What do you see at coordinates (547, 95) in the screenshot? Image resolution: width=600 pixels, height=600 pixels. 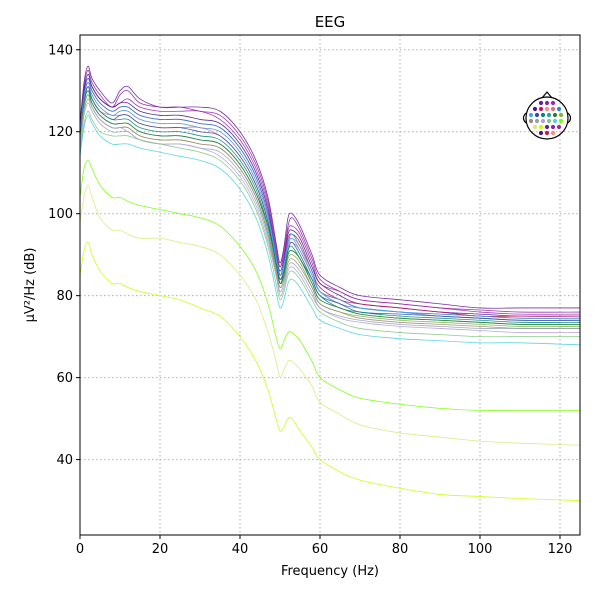 I see `nose-icon` at bounding box center [547, 95].